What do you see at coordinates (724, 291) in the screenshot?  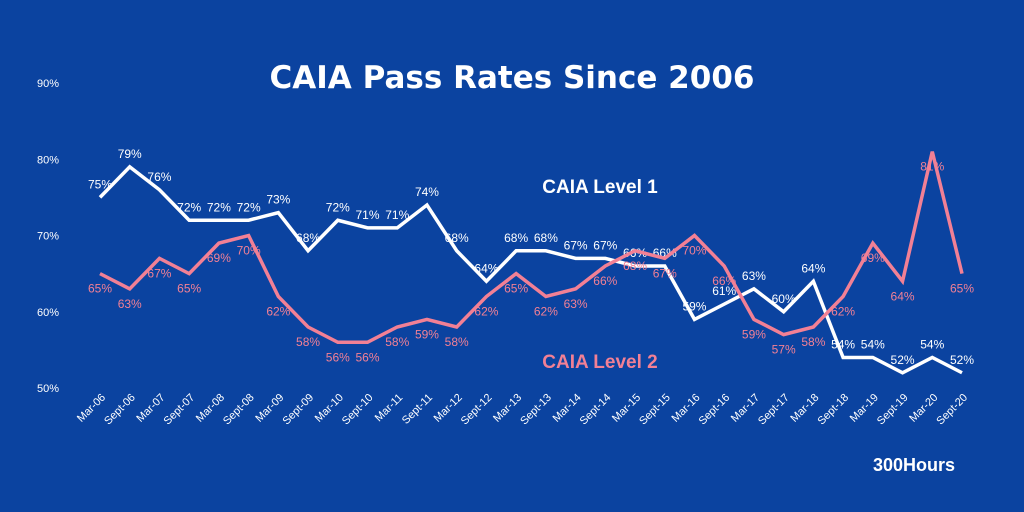 I see `data-label: 61%` at bounding box center [724, 291].